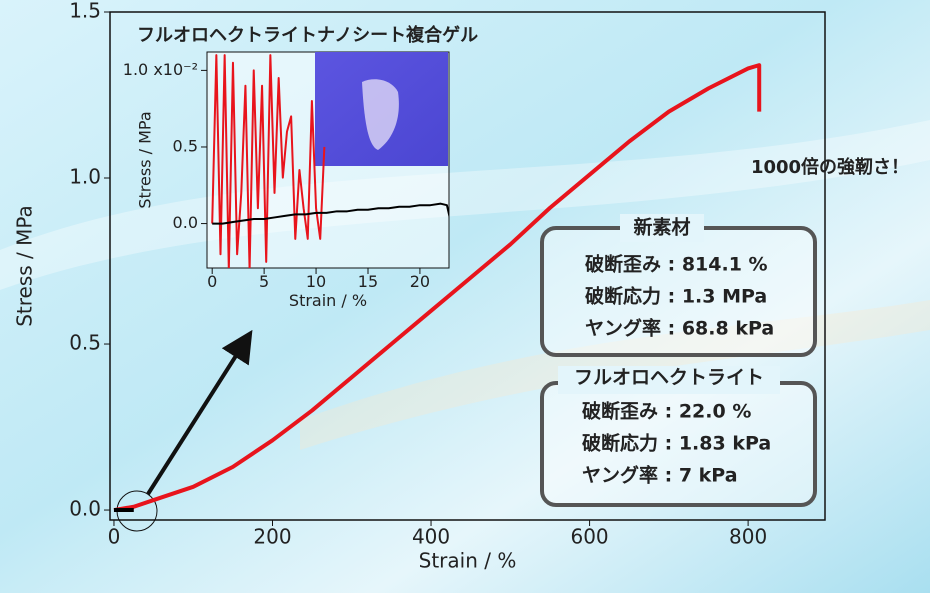 The image size is (930, 593). What do you see at coordinates (264, 281) in the screenshot?
I see `x-tick-label: 5` at bounding box center [264, 281].